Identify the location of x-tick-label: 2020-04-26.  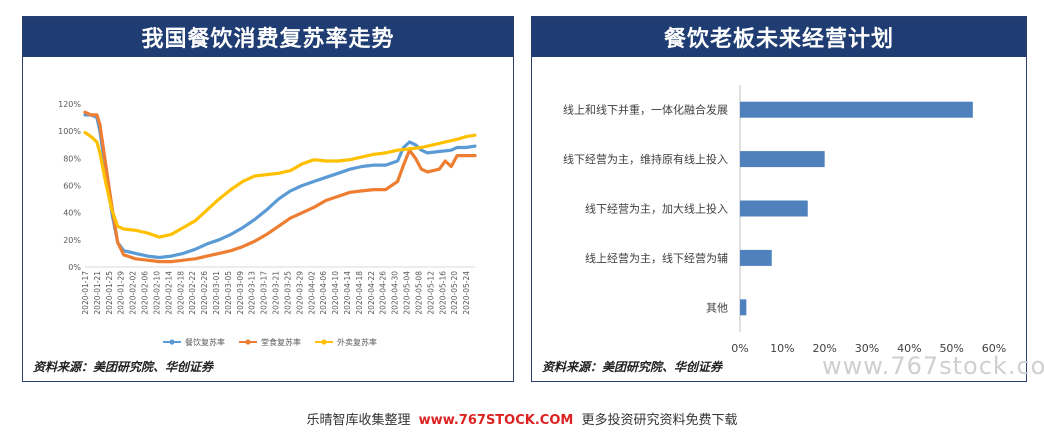
(383, 293).